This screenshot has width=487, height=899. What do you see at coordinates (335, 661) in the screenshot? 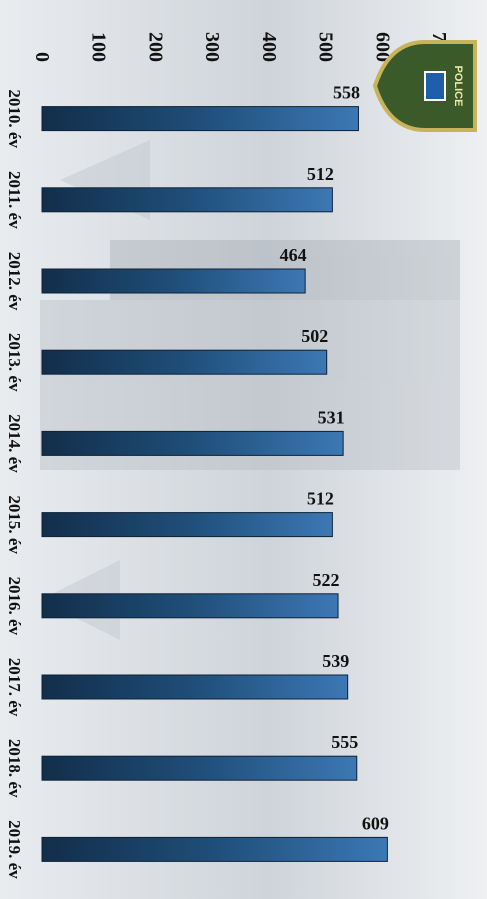
I see `bar-value-label: 539` at bounding box center [335, 661].